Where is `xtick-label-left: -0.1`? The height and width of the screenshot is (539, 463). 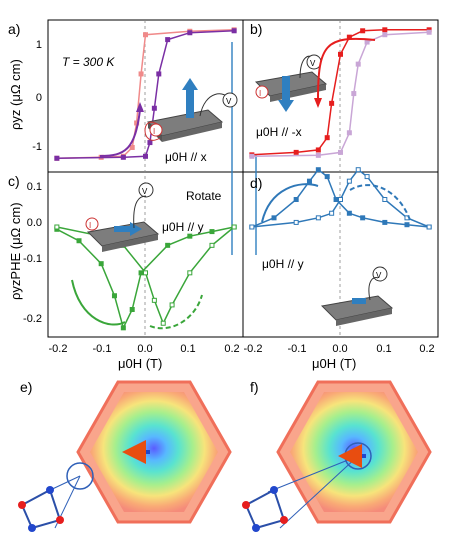
xtick-label-left: -0.1 is located at coordinates (102, 349).